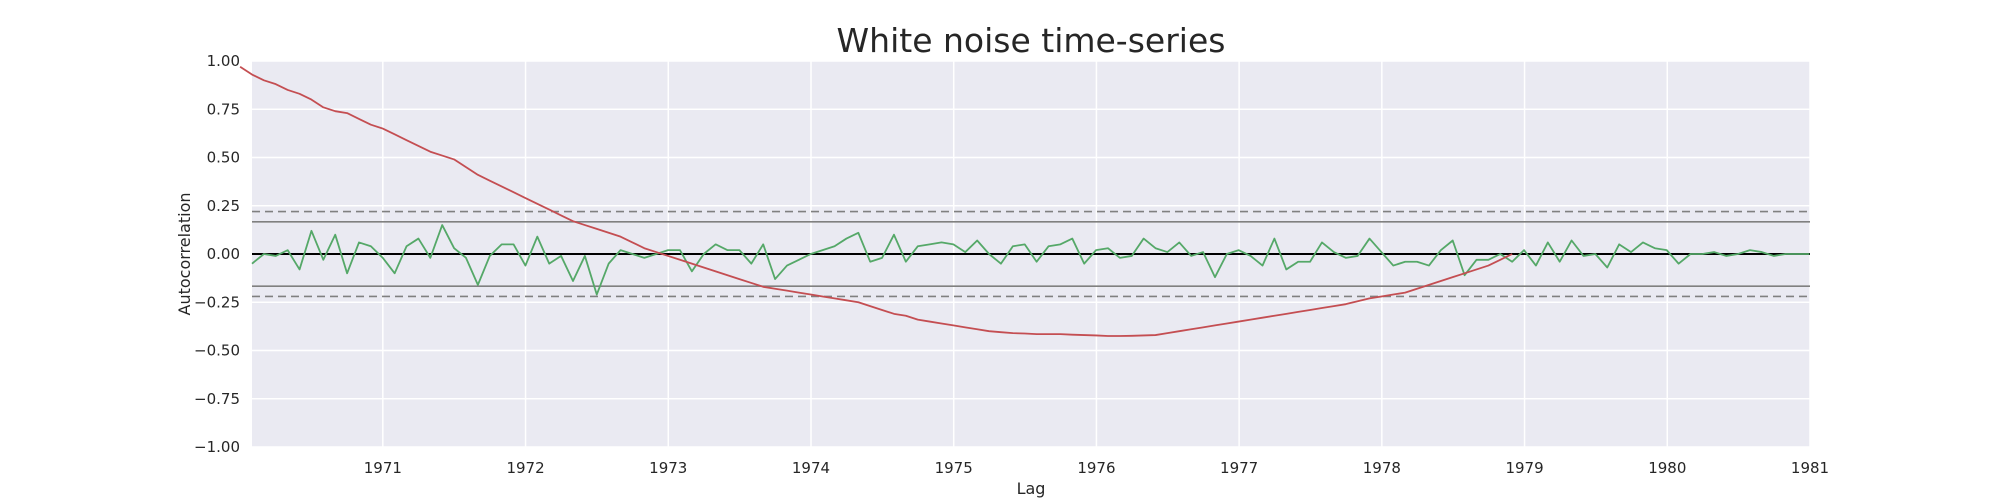 This screenshot has width=2000, height=500. Describe the element at coordinates (1667, 468) in the screenshot. I see `x-tick-label: 1980` at that location.